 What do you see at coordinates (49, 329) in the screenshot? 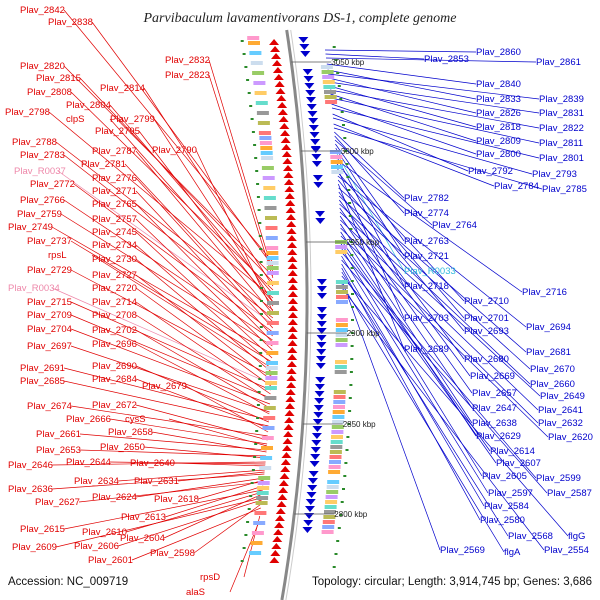
I see `left-gene-label: Plav_2704` at bounding box center [49, 329].